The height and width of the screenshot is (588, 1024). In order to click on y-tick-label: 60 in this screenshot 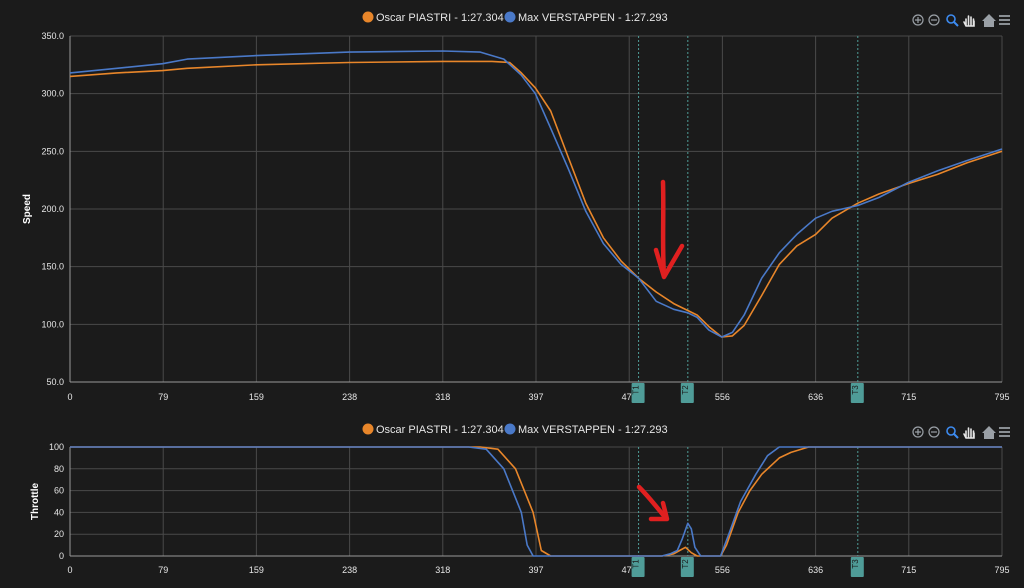, I will do `click(59, 491)`.